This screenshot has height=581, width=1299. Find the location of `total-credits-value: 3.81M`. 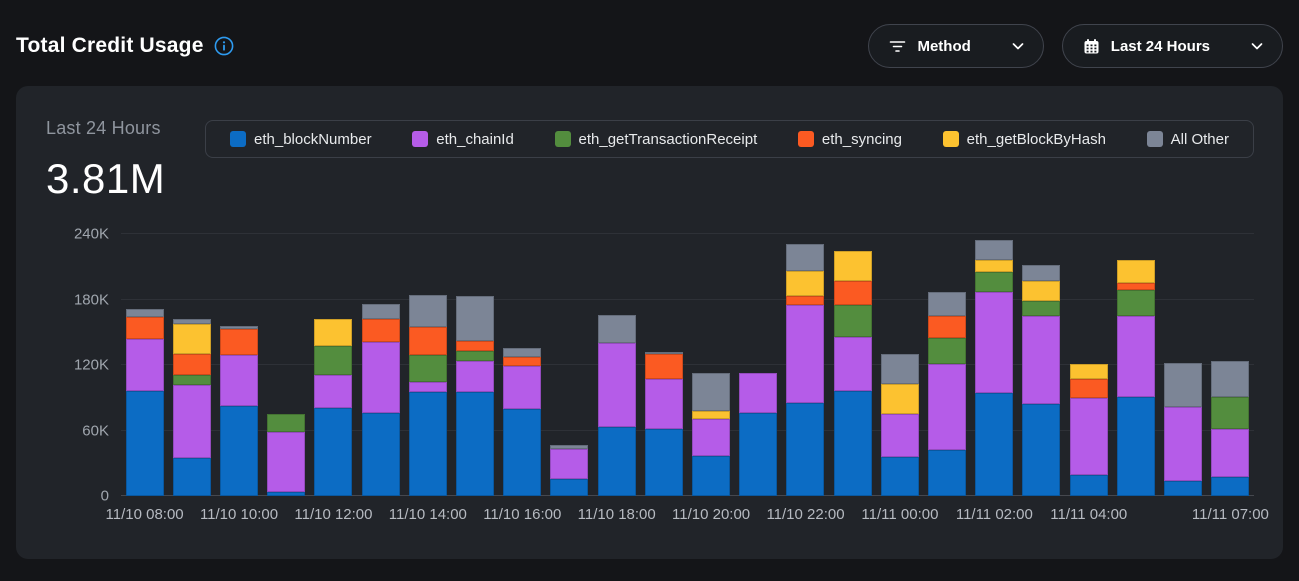

total-credits-value: 3.81M is located at coordinates (106, 178).